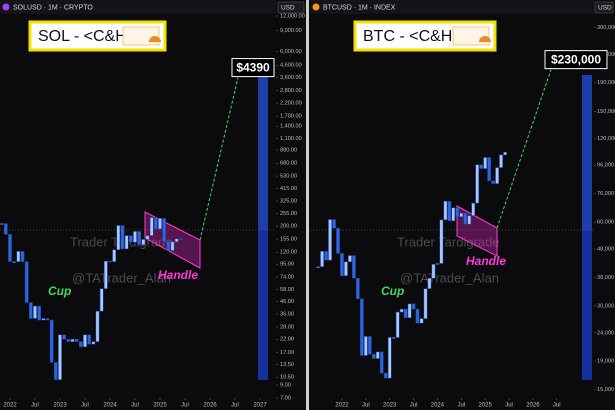 This screenshot has height=410, width=615. I want to click on y-tick-label: 22.00, so click(287, 340).